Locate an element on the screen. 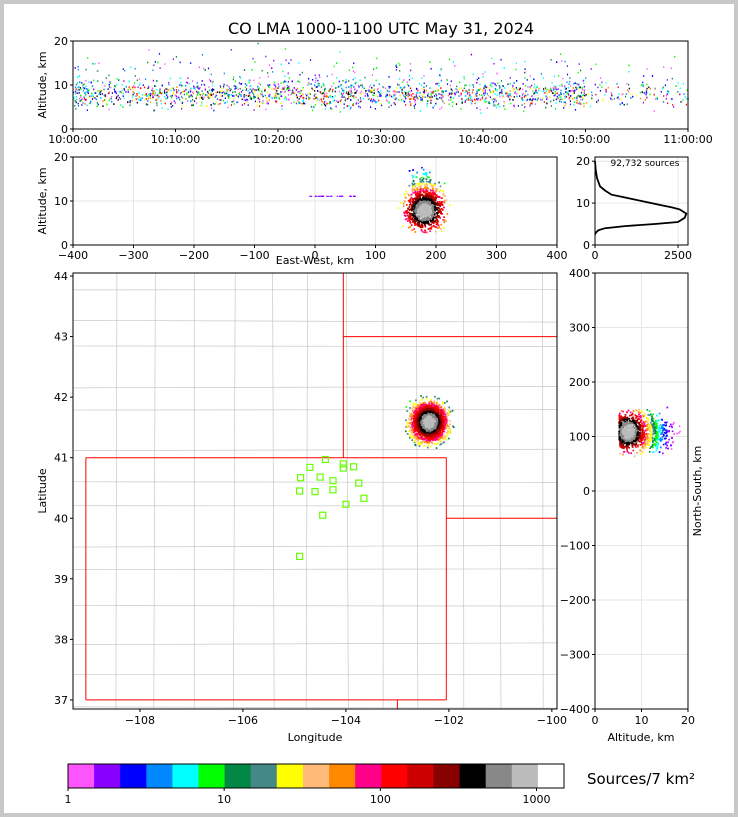 This screenshot has height=817, width=738. histogram-xtick-label: 0 is located at coordinates (595, 255).